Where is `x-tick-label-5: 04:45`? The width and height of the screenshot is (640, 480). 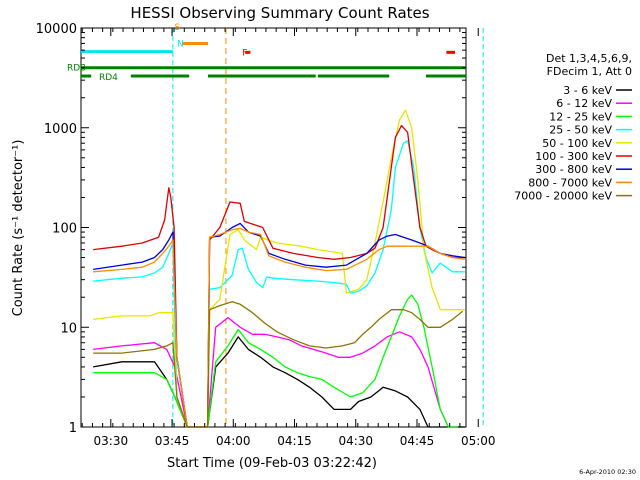 x-tick-label-5: 04:45 is located at coordinates (417, 441).